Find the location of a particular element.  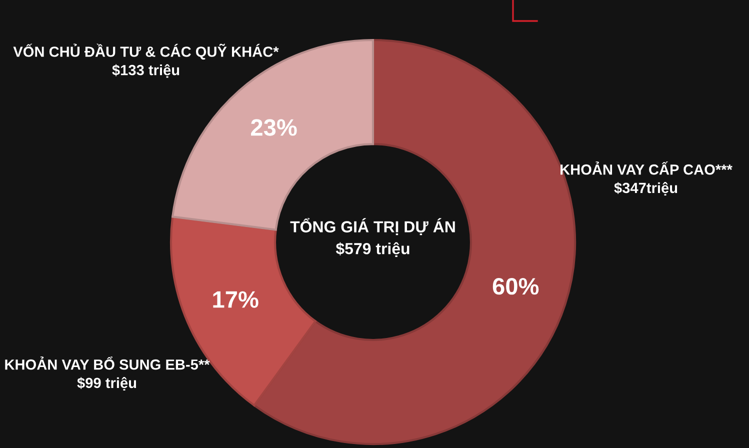

slice-label: KHOẢN VAY CẤP CAO*** $347triệu is located at coordinates (646, 179).